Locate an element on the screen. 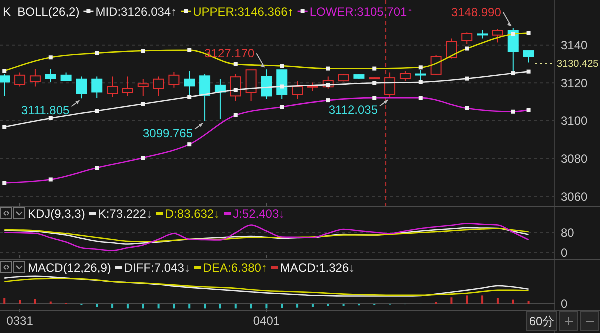 This screenshot has width=600, height=333. legend-label: K:73.222↓ is located at coordinates (125, 214).